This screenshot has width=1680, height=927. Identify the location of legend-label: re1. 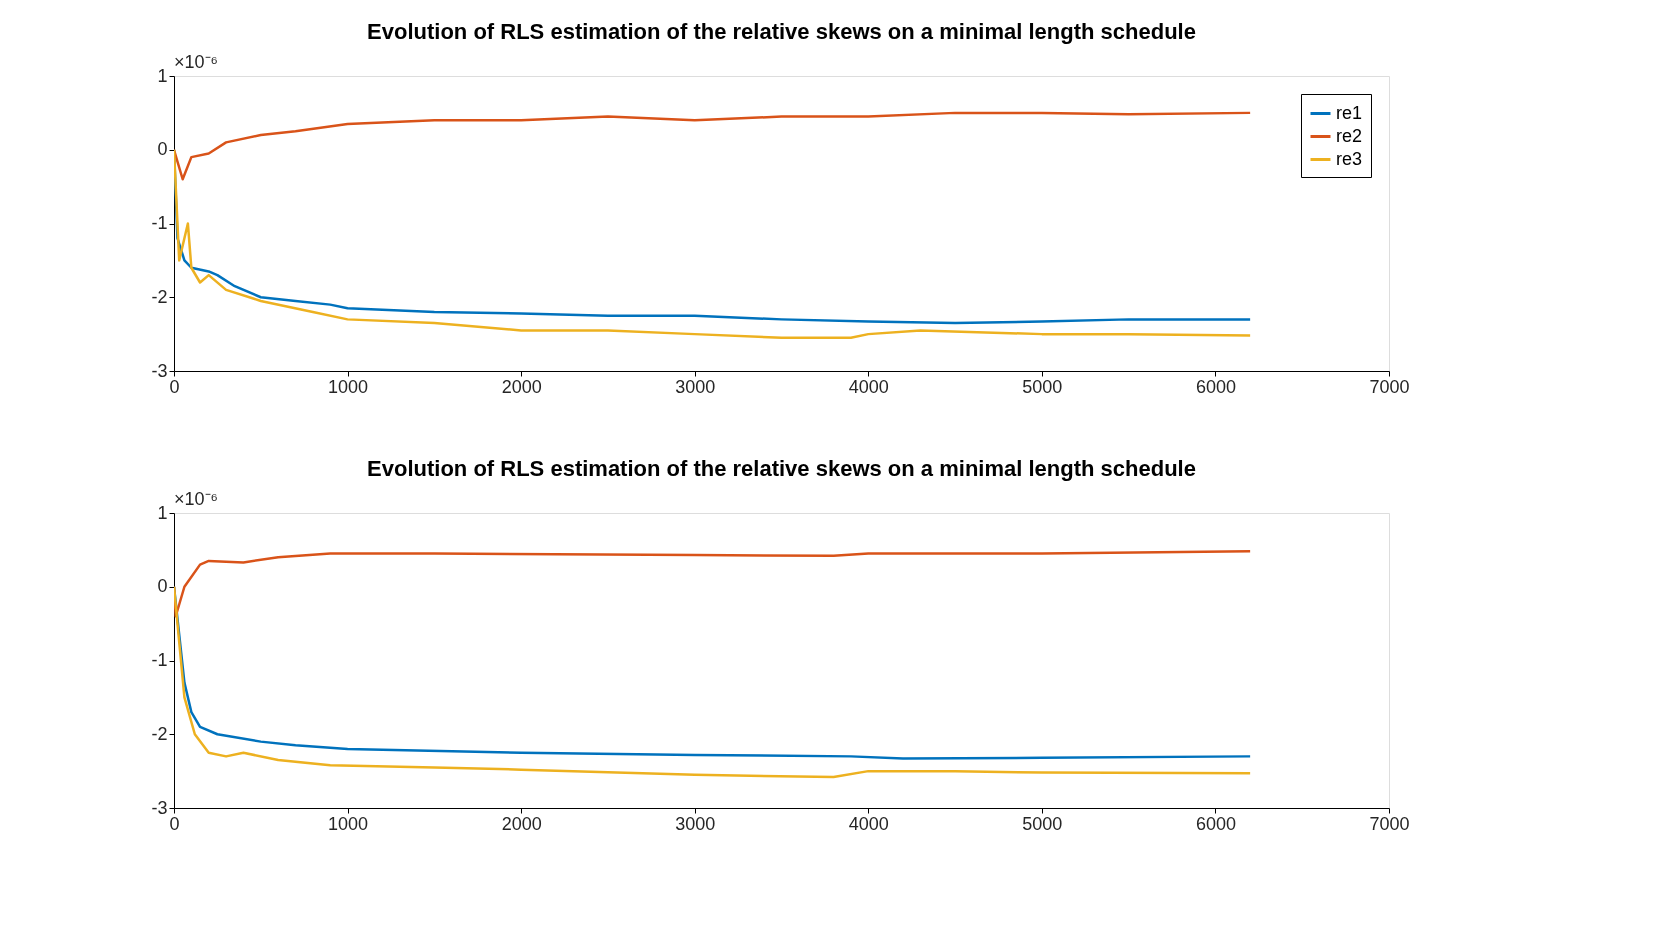
(1349, 112).